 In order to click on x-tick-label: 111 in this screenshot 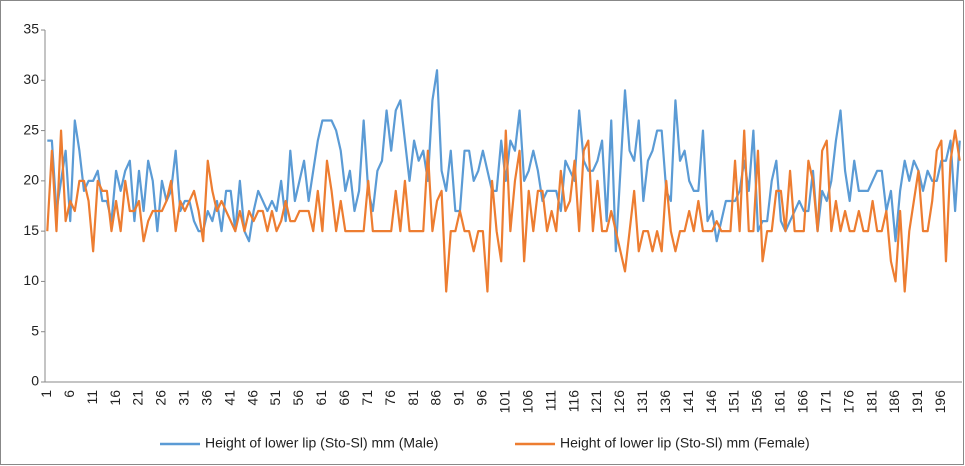, I will do `click(550, 400)`.